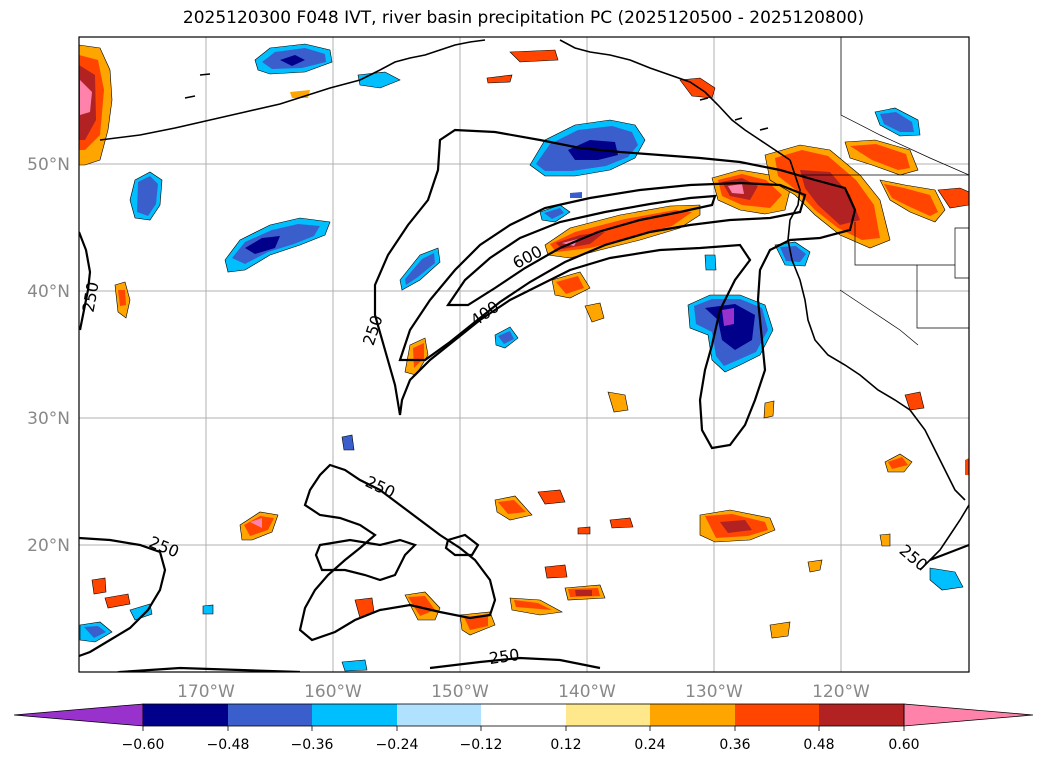 This screenshot has width=1047, height=765. I want to click on colorbar-tick-label: −0.48, so click(228, 745).